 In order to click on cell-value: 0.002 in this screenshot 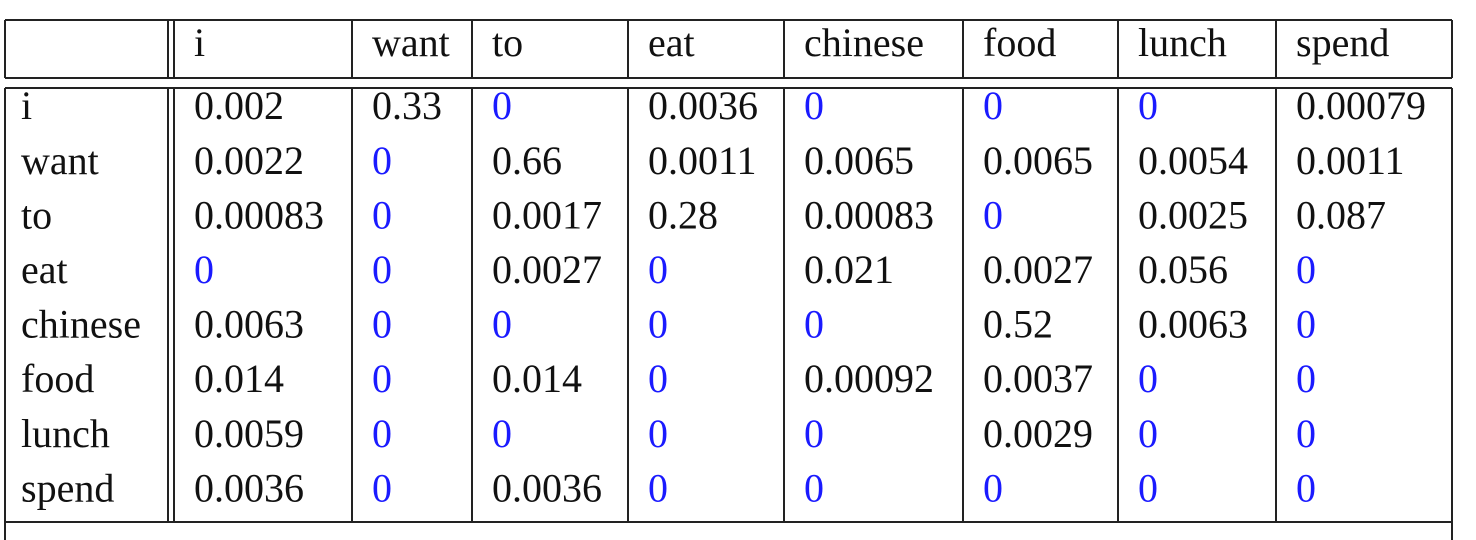, I will do `click(239, 105)`.